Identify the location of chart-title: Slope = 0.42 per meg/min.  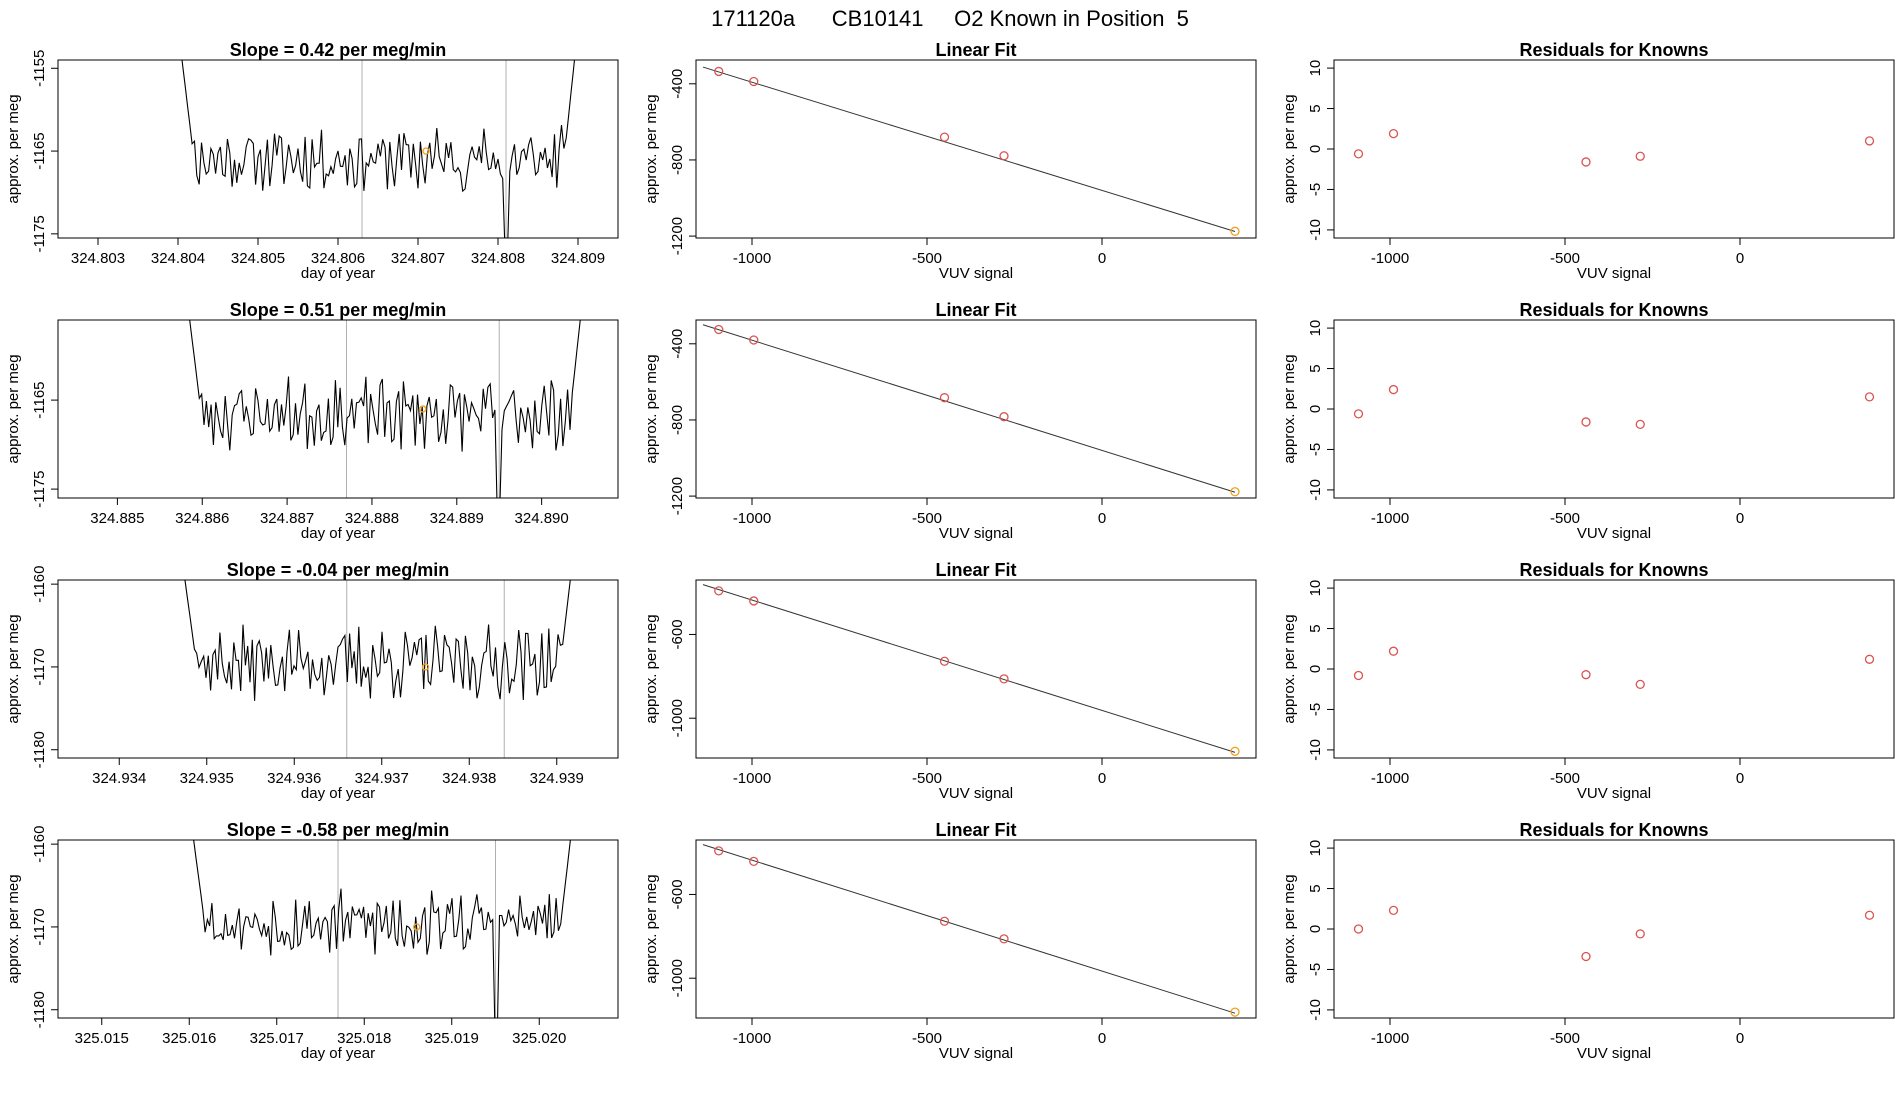
(338, 50).